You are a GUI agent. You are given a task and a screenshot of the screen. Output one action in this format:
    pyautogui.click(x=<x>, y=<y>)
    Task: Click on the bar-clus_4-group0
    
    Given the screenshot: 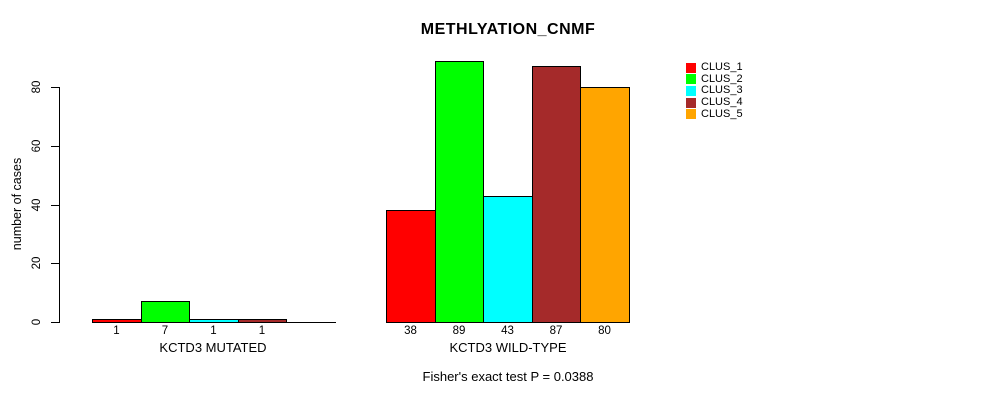 What is the action you would take?
    pyautogui.click(x=262, y=321)
    